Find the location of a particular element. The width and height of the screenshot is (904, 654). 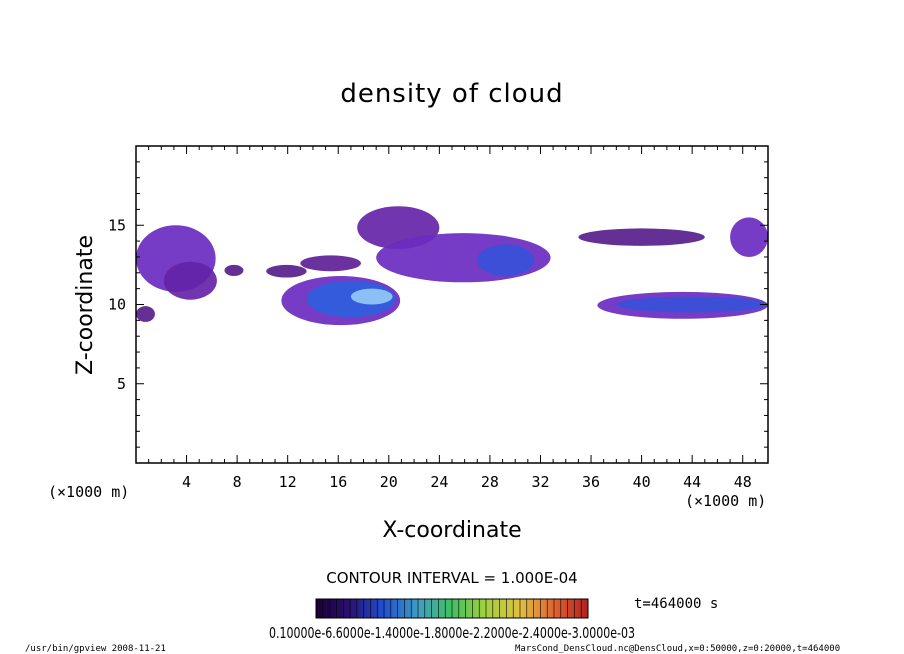

cloud-field is located at coordinates (452, 266).